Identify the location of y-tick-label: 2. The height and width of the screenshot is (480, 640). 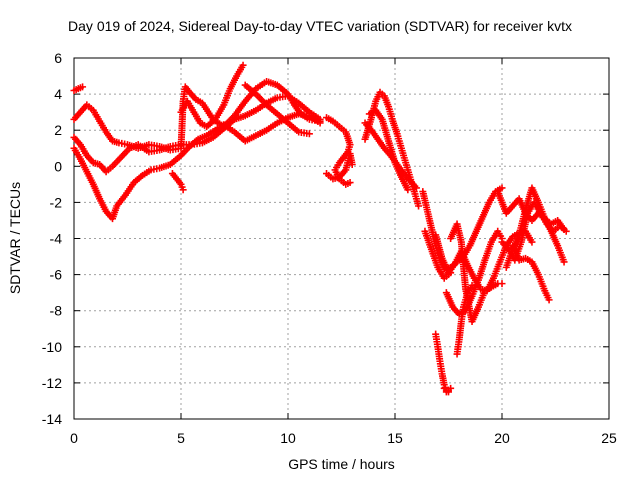
(58, 130).